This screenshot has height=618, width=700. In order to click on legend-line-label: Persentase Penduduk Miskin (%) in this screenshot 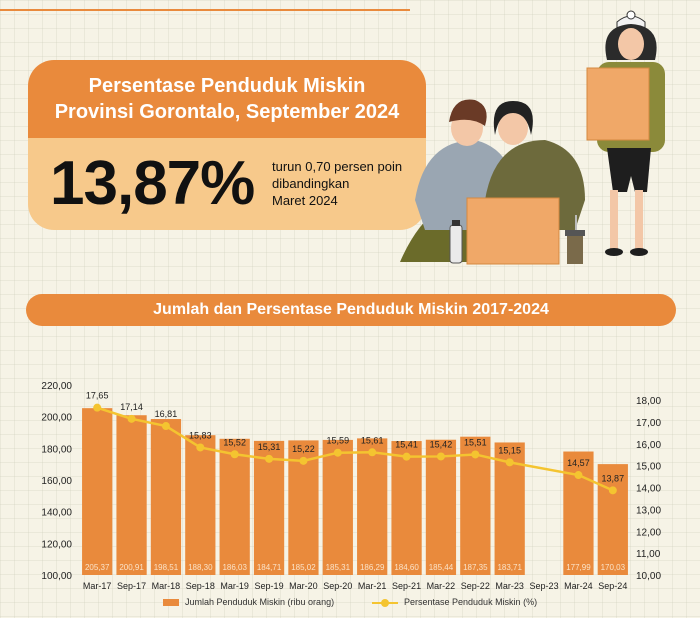, I will do `click(471, 602)`.